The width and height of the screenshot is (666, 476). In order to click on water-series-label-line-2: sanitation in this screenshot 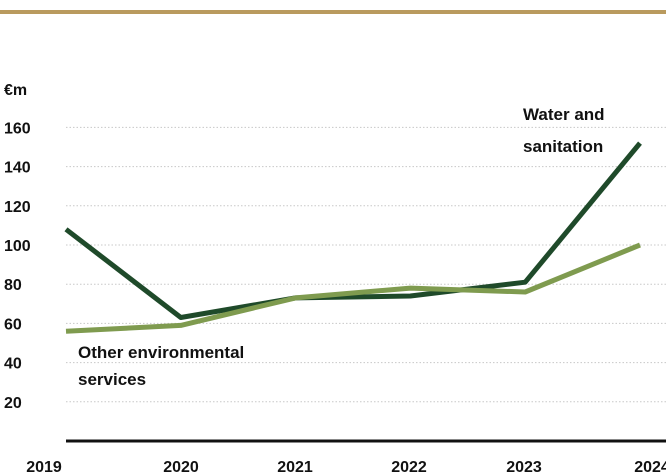, I will do `click(563, 146)`.